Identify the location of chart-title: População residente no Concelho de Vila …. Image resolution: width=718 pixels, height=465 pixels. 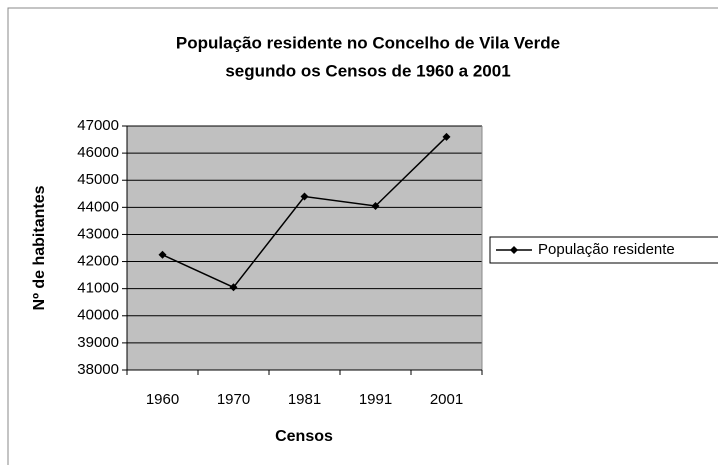
(368, 42).